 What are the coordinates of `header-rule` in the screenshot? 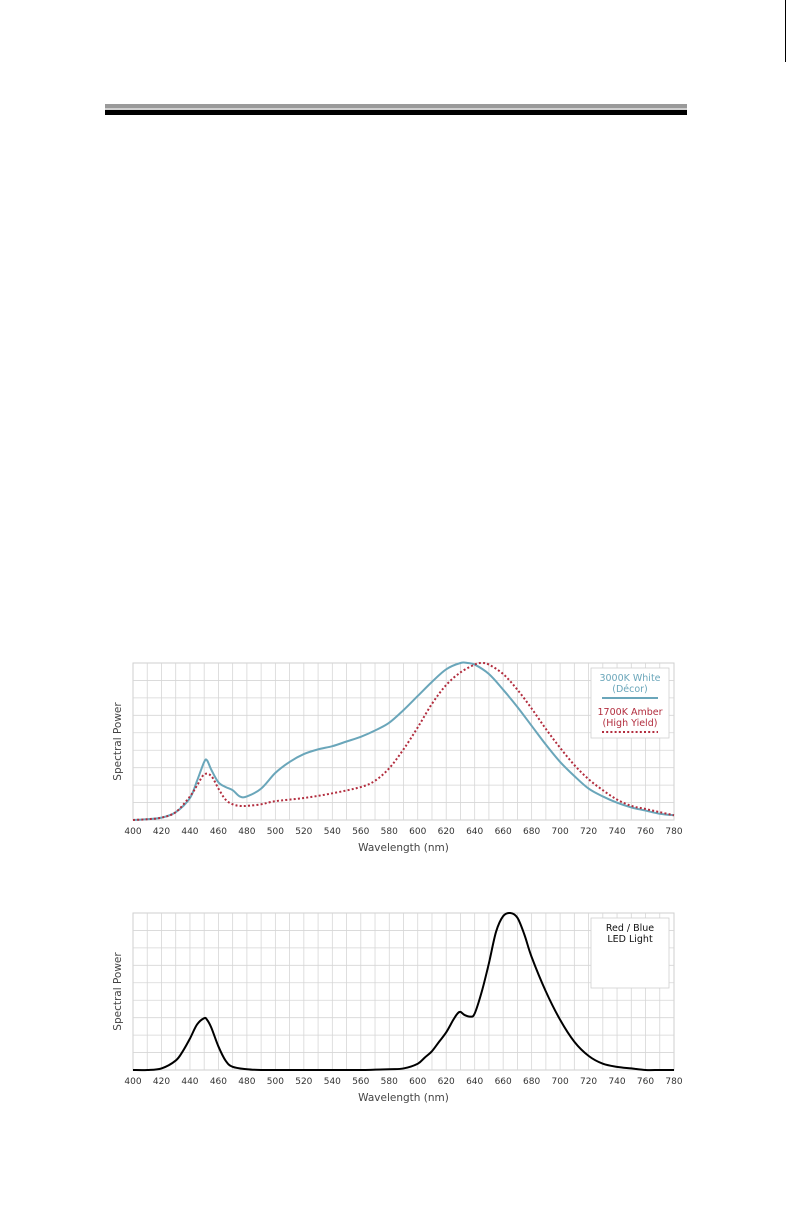 It's located at (396, 110).